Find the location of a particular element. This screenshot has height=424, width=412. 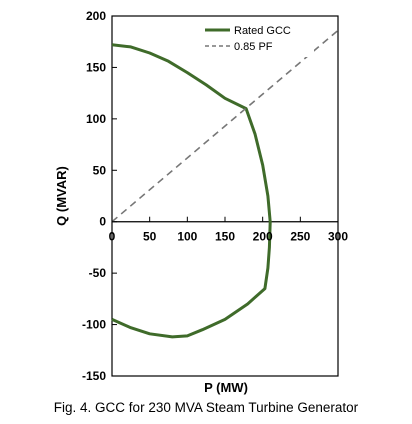

x-tick-label: 150 is located at coordinates (225, 237).